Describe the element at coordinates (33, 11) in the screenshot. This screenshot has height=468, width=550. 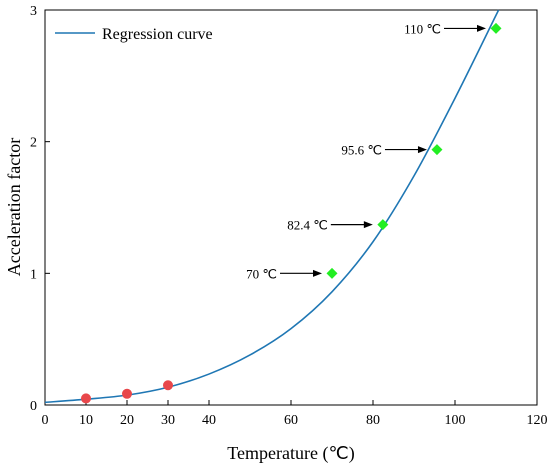
I see `y-tick-label: 3` at that location.